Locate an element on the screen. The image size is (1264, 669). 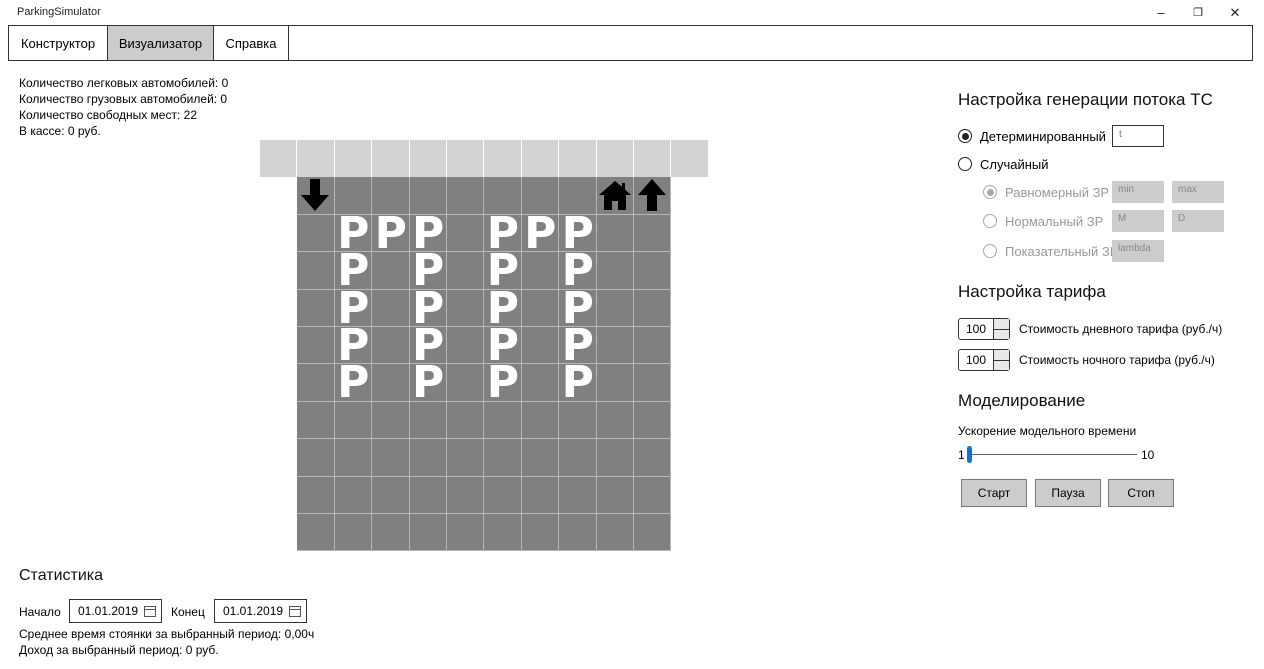
tab-bar: Конструктор Визуализатор Справка is located at coordinates (630, 43).